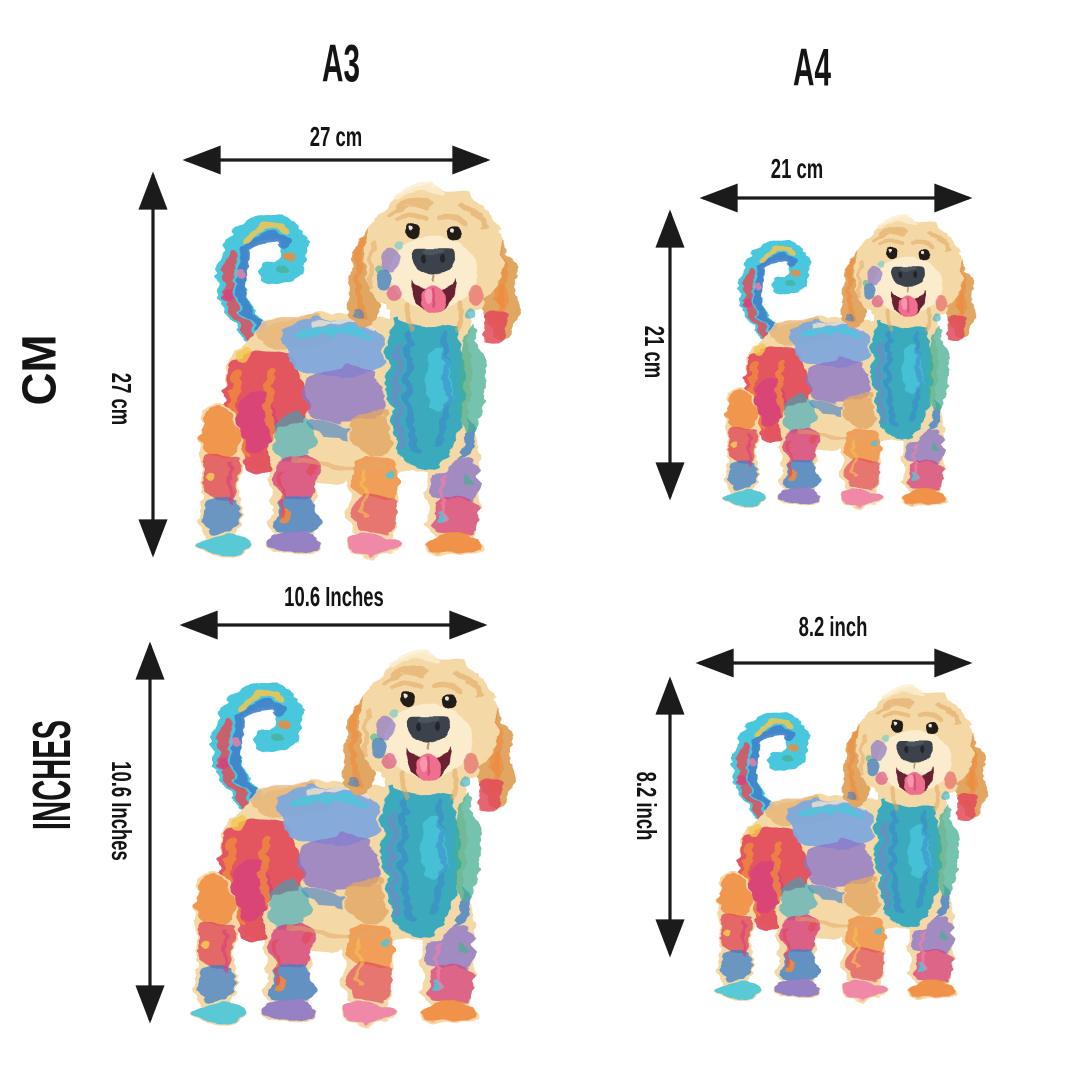  Describe the element at coordinates (341, 64) in the screenshot. I see `column-header-a3: A3` at that location.